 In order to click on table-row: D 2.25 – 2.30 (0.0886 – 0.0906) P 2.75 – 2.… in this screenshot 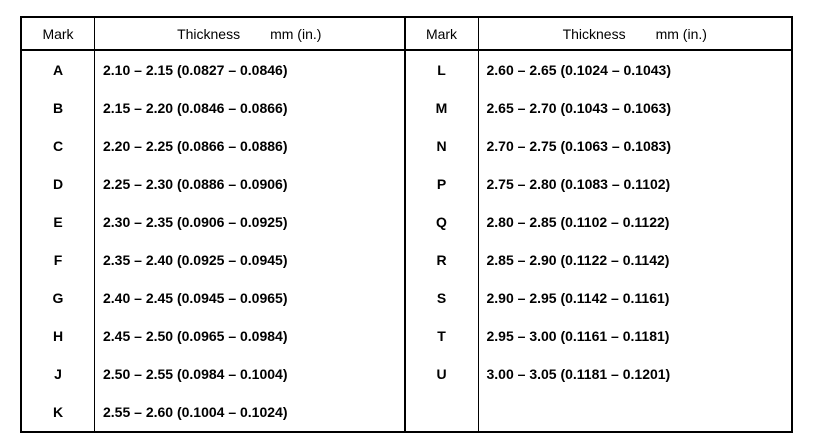, I will do `click(406, 184)`.